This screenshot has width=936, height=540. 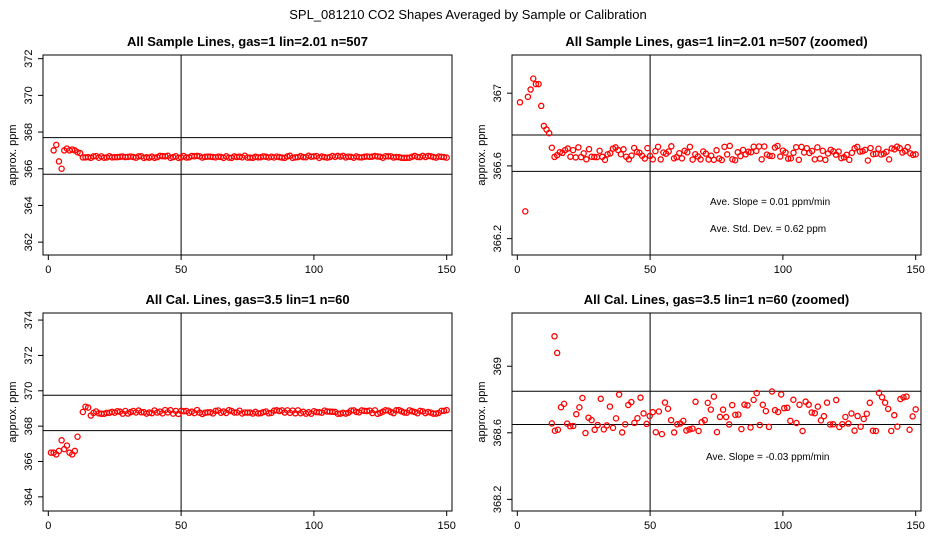 What do you see at coordinates (247, 41) in the screenshot?
I see `panel-title: All Sample Lines, gas=1 lin=2.01 n=507` at bounding box center [247, 41].